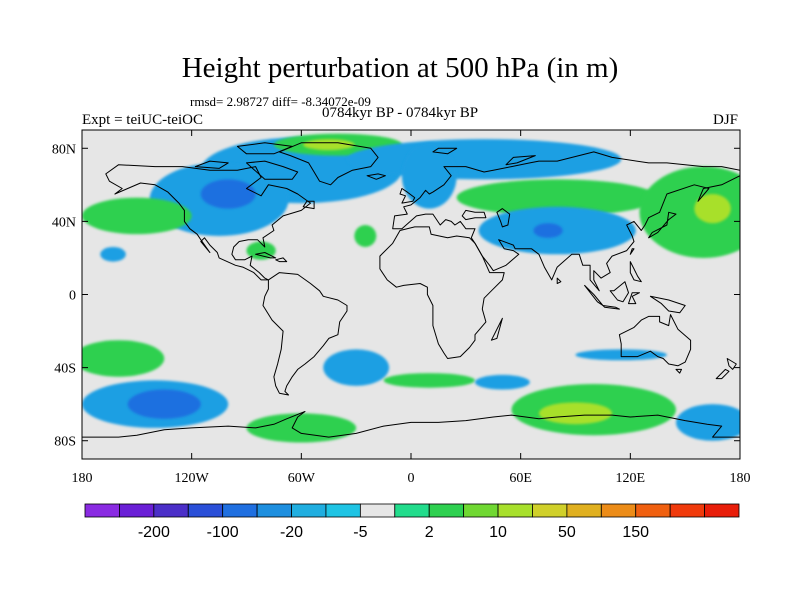  What do you see at coordinates (689, 212) in the screenshot?
I see `anomaly-npac-green` at bounding box center [689, 212].